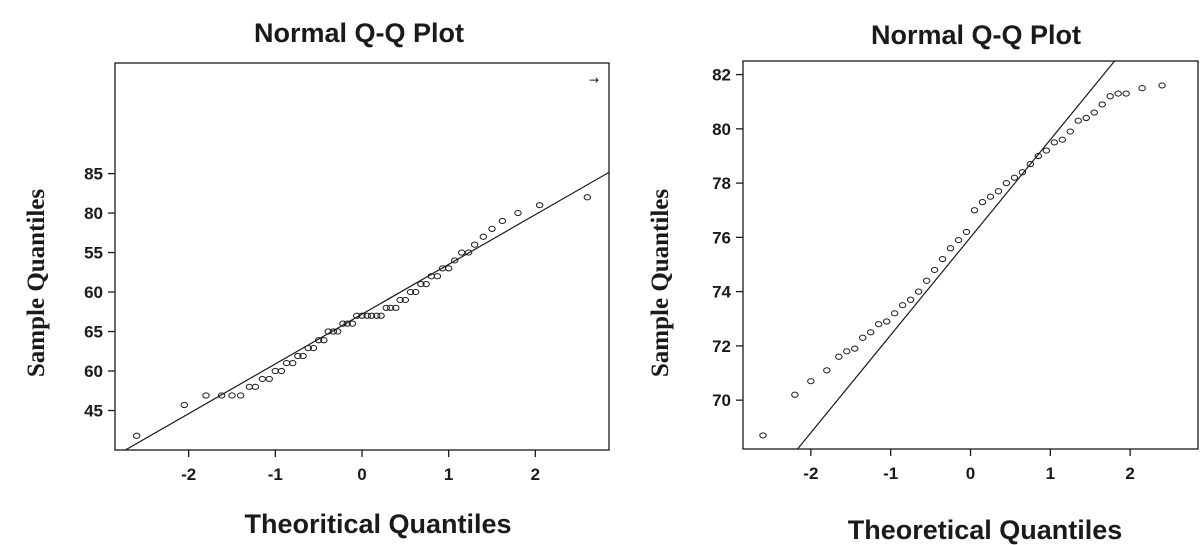  Describe the element at coordinates (721, 292) in the screenshot. I see `y-tick-label-right: 74` at that location.